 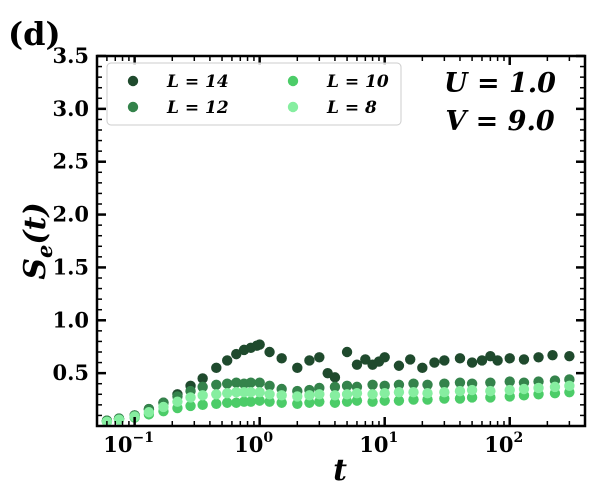 I want to click on y-tick-label: 0.5, so click(x=70, y=372).